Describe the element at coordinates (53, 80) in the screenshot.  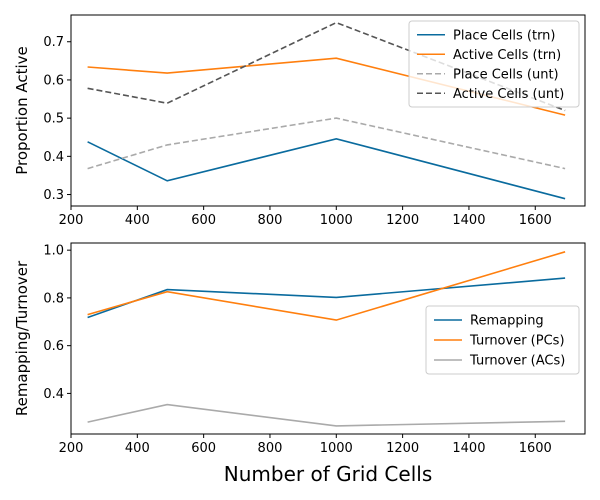
I see `chart-0-ytick-label-3: 0.6` at that location.